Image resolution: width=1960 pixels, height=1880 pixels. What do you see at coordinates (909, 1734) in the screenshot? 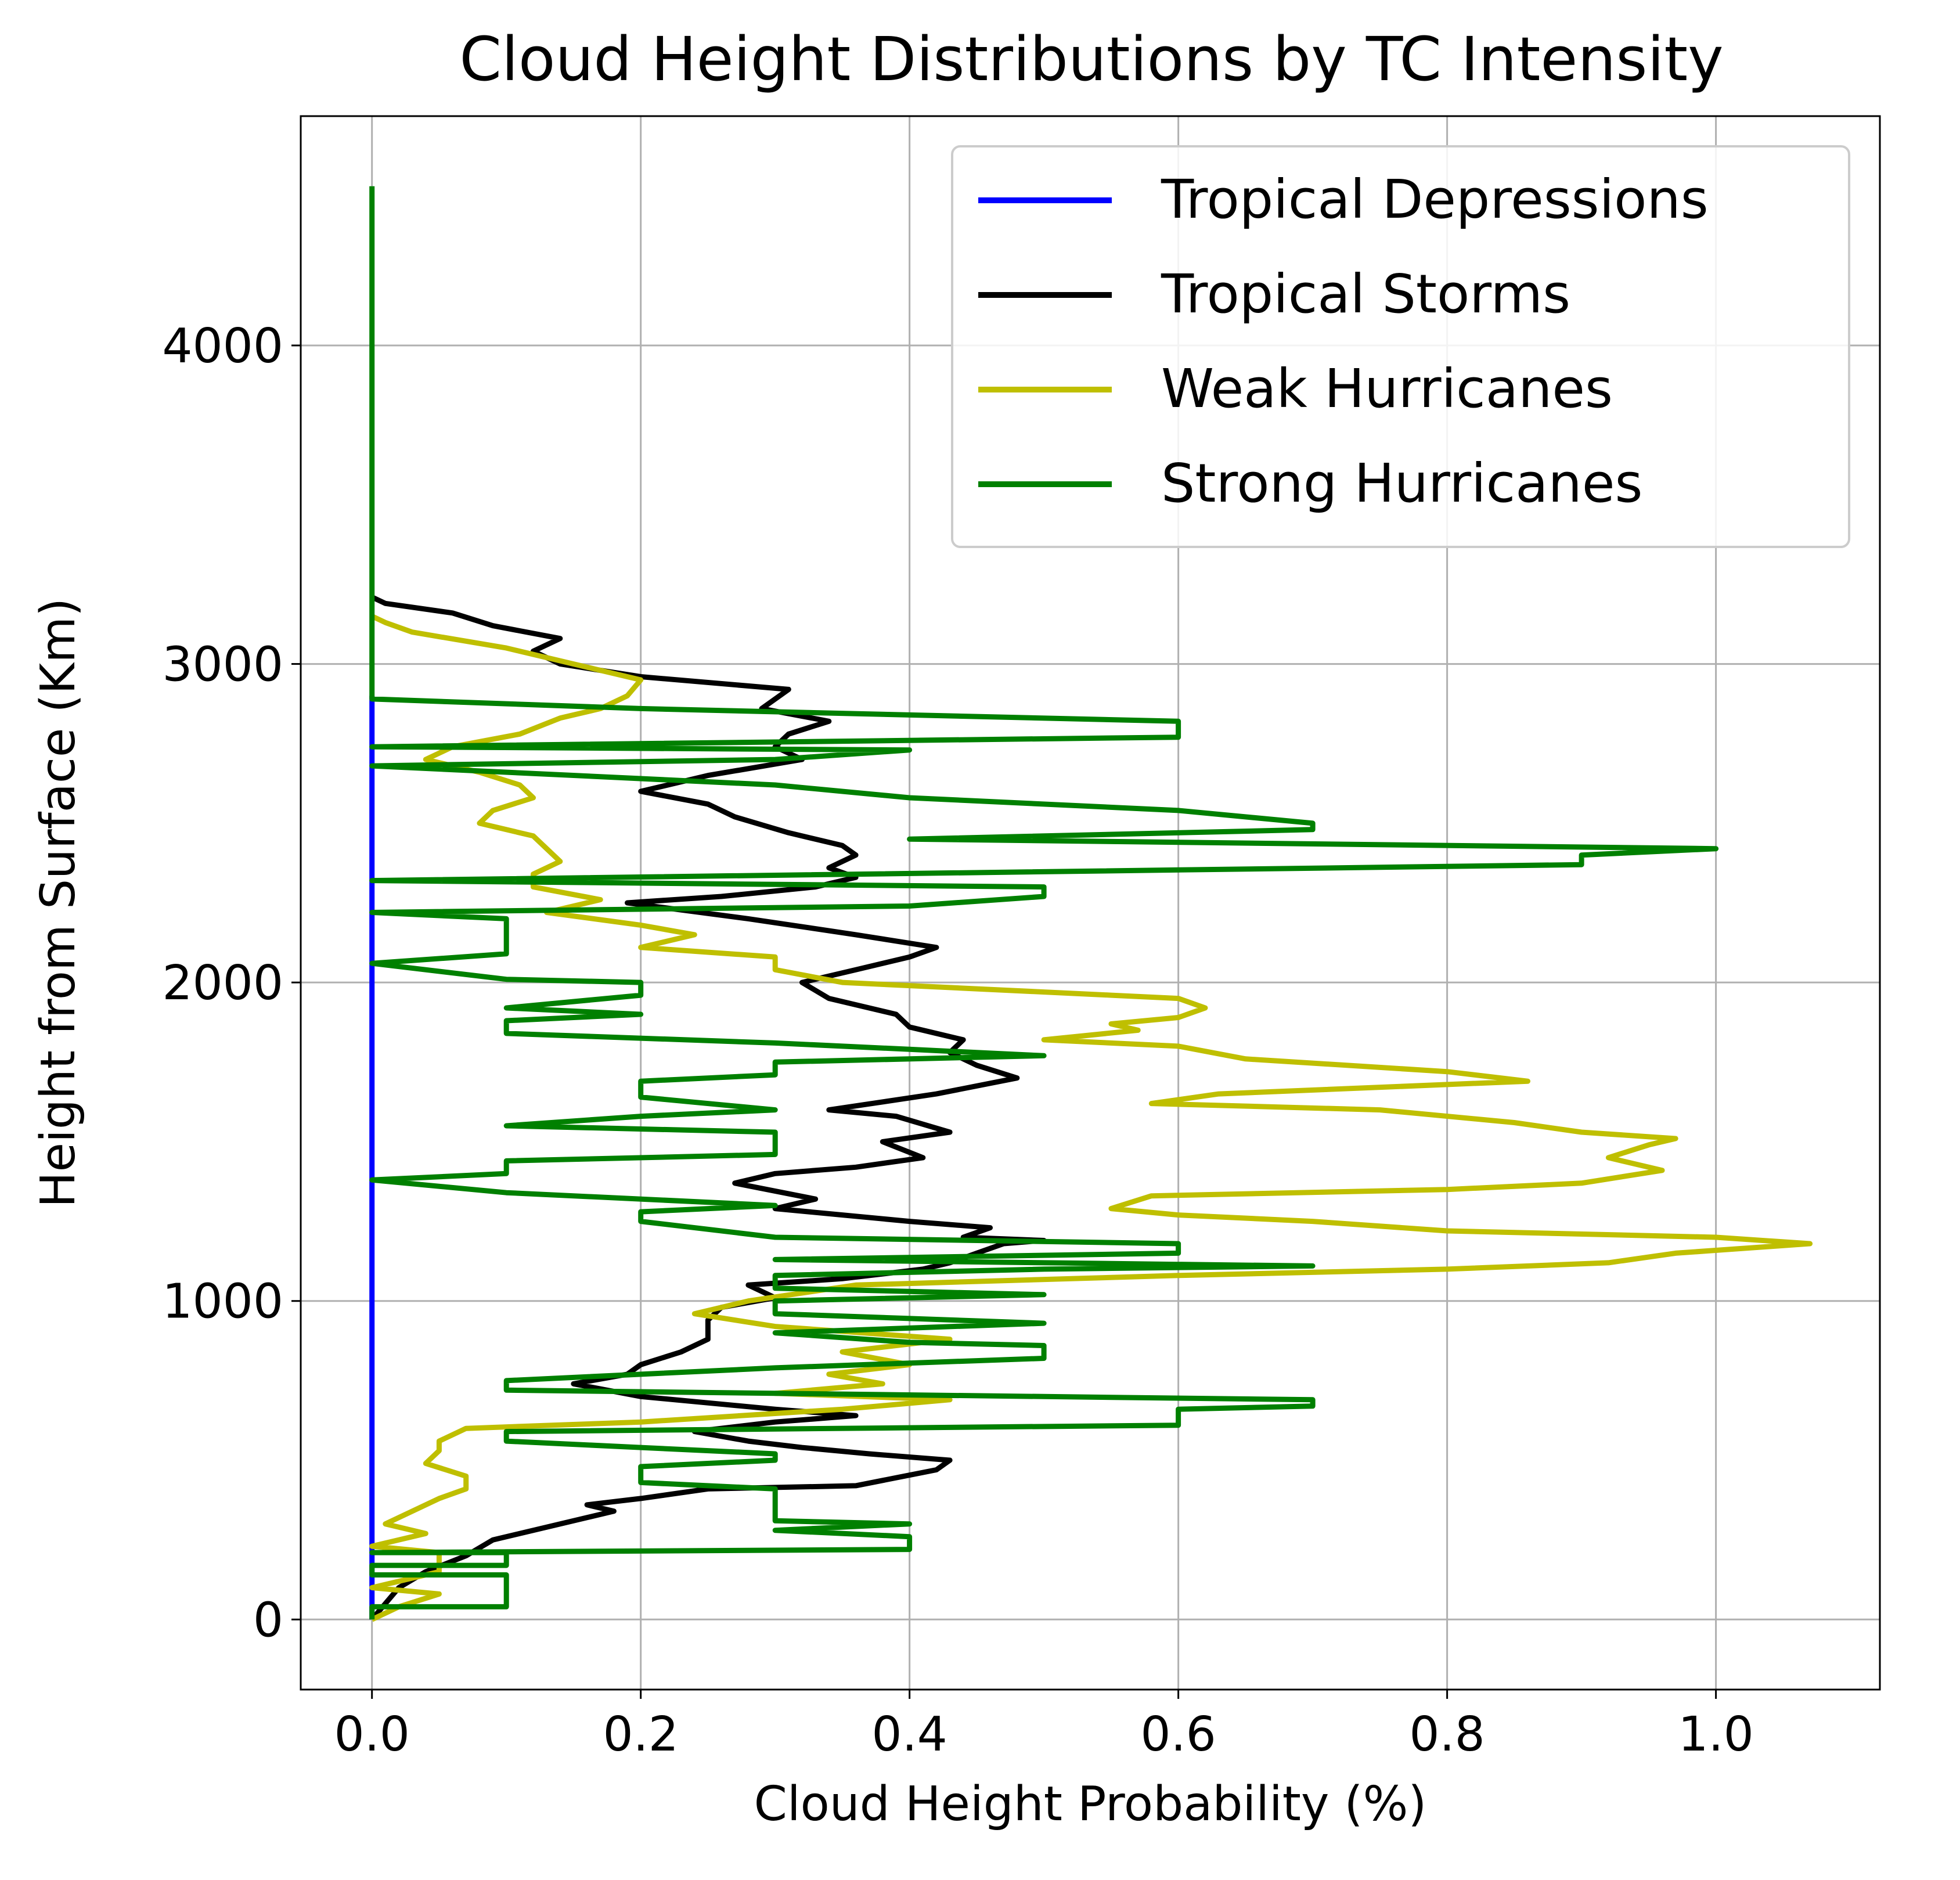
I see `x-tick-label: 0.4` at bounding box center [909, 1734].